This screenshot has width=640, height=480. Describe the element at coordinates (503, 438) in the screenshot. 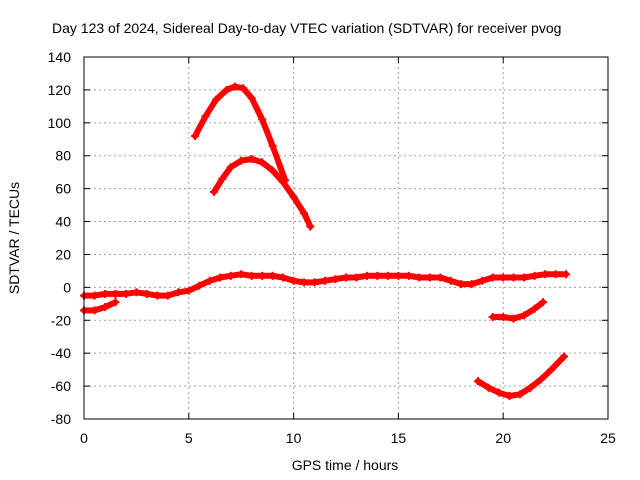

I see `x-tick-label: 20` at that location.